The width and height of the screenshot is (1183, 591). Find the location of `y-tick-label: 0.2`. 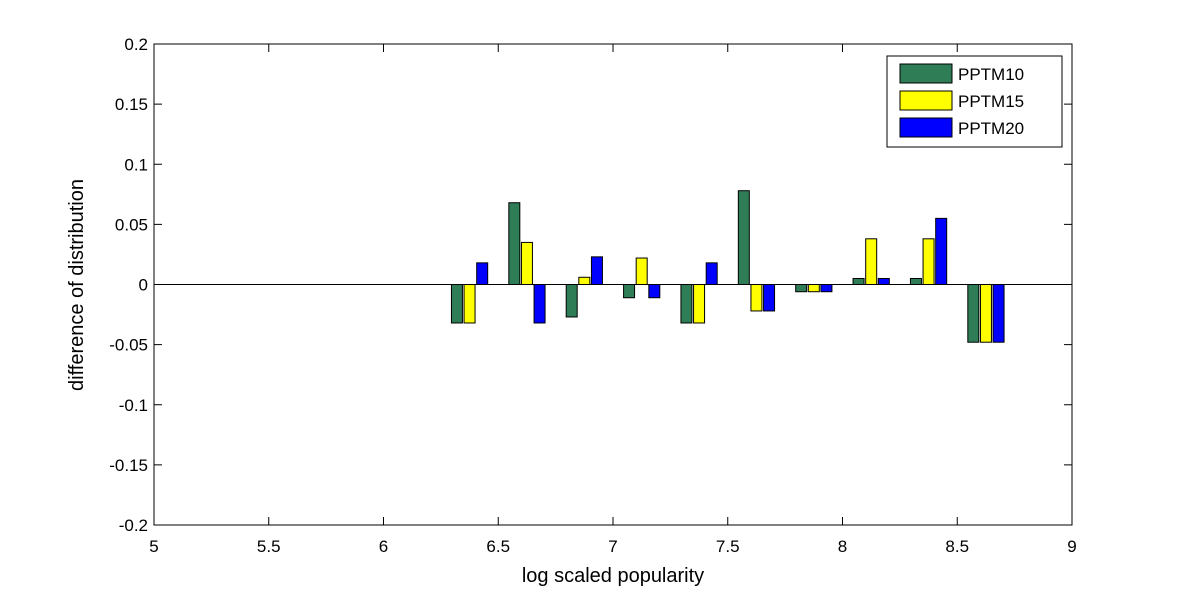

y-tick-label: 0.2 is located at coordinates (136, 44).